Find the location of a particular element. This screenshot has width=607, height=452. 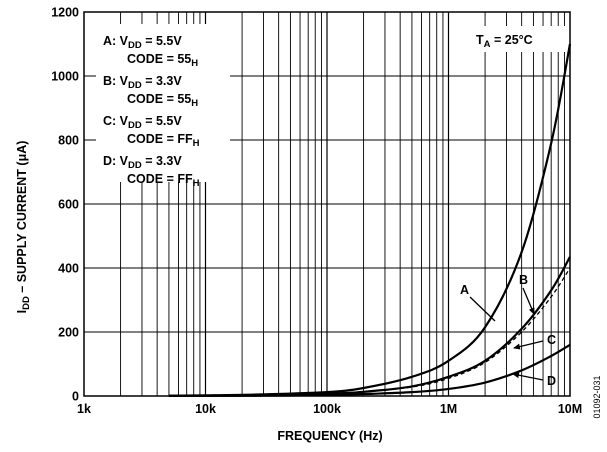

legend-box is located at coordinates (163, 103).